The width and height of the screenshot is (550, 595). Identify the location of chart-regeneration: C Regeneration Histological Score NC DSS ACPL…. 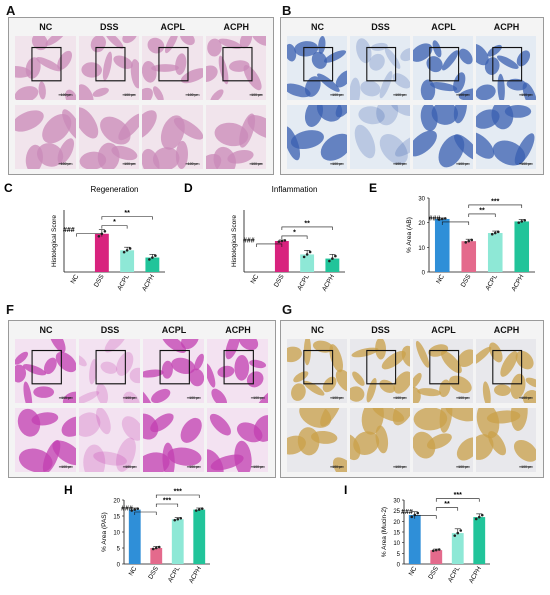
(87, 239).